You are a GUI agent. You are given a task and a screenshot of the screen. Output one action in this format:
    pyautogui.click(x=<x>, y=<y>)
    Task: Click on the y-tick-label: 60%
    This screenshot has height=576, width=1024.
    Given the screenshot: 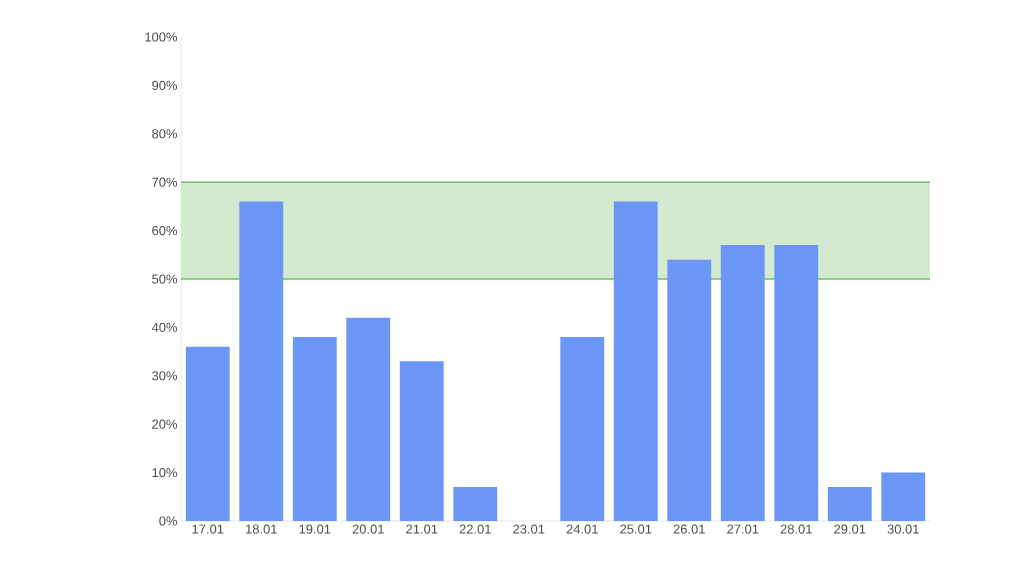 What is the action you would take?
    pyautogui.click(x=165, y=231)
    